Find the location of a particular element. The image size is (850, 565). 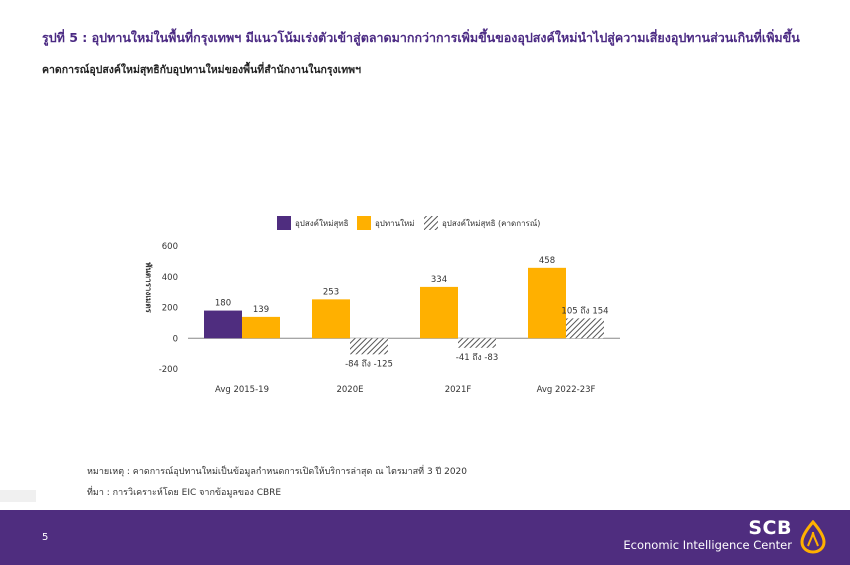

data-label: 458 is located at coordinates (547, 261).